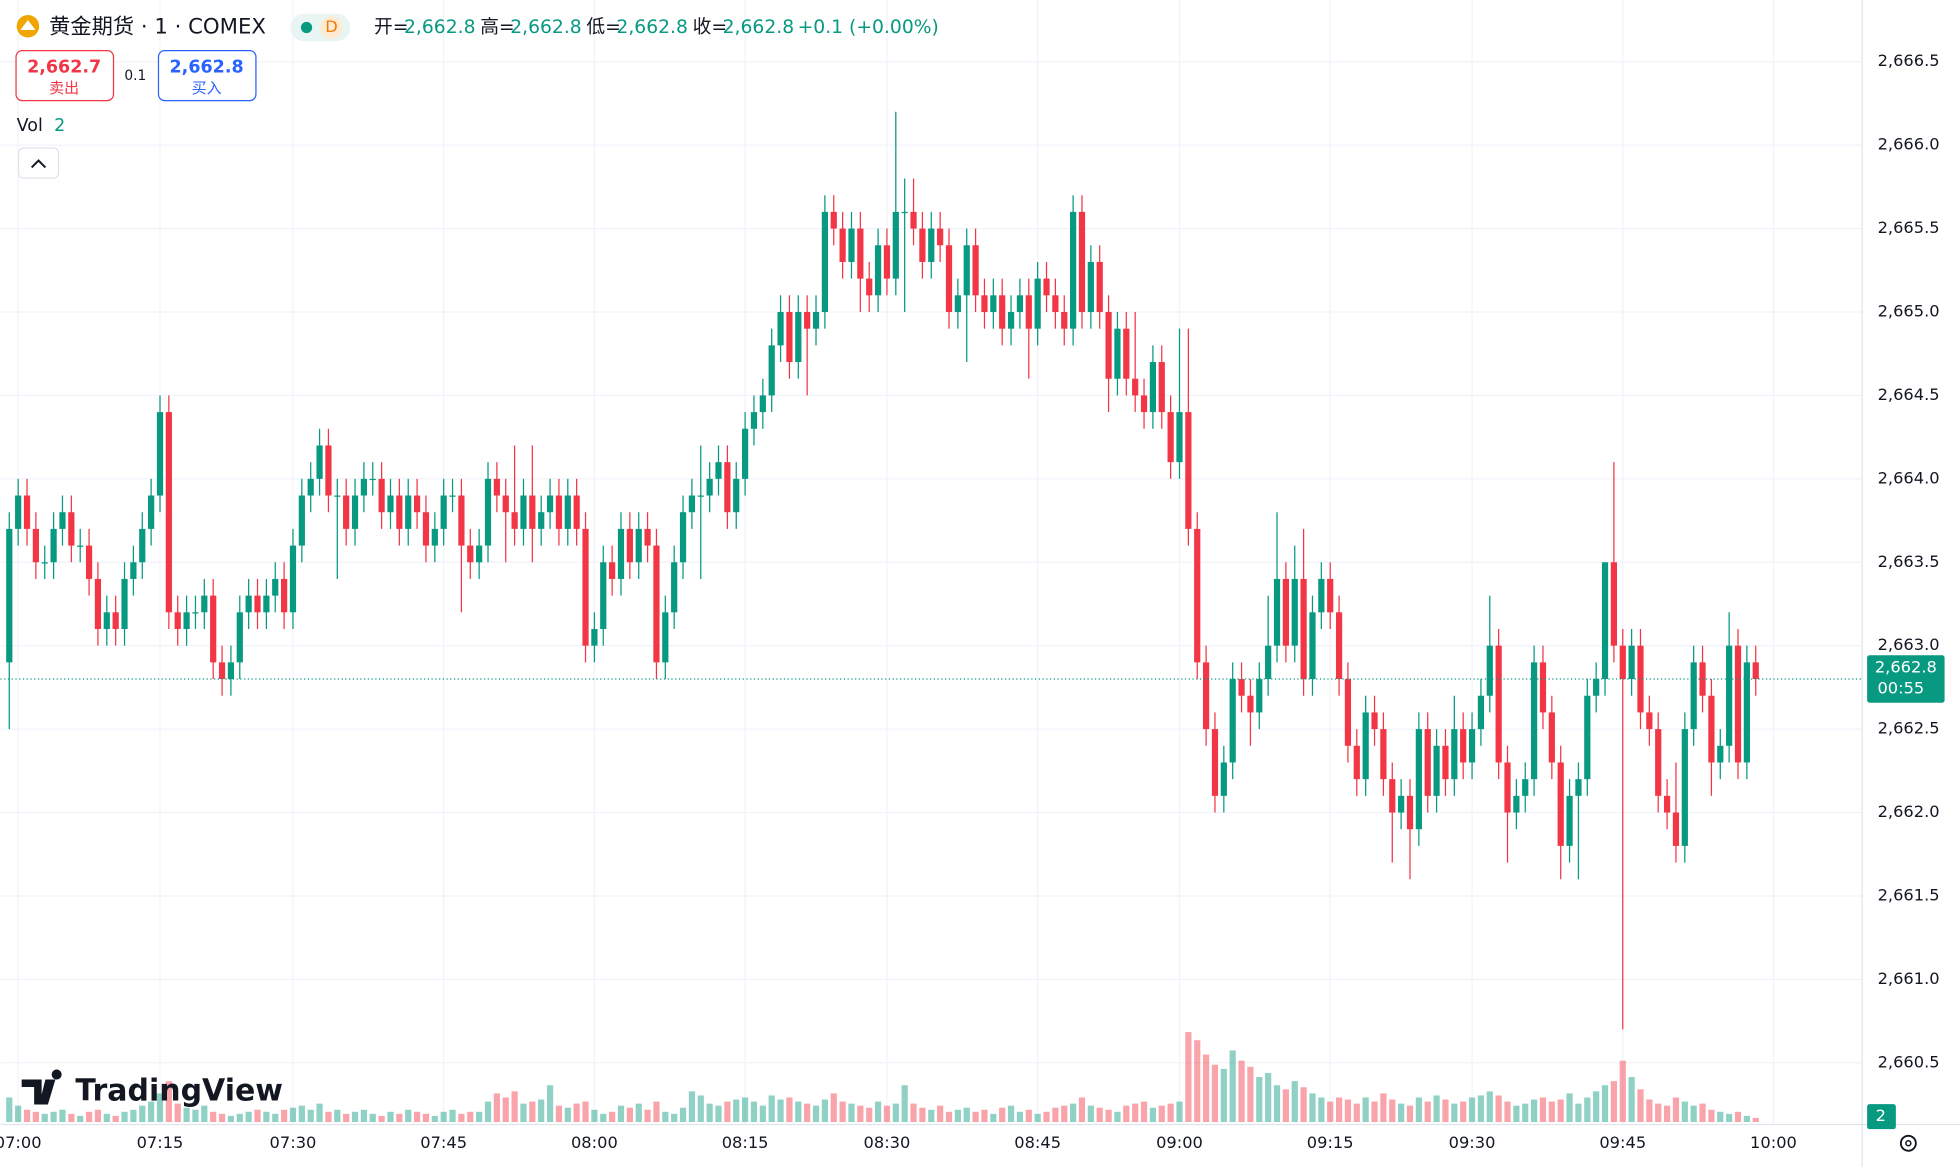 This screenshot has height=1167, width=1960. Describe the element at coordinates (1909, 394) in the screenshot. I see `y-tick-label: 2,664.5` at that location.